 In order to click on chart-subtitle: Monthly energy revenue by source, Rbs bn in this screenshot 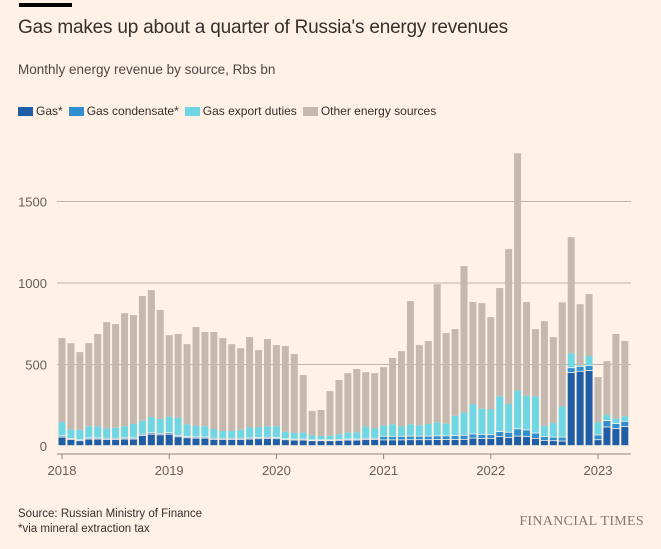, I will do `click(147, 69)`.